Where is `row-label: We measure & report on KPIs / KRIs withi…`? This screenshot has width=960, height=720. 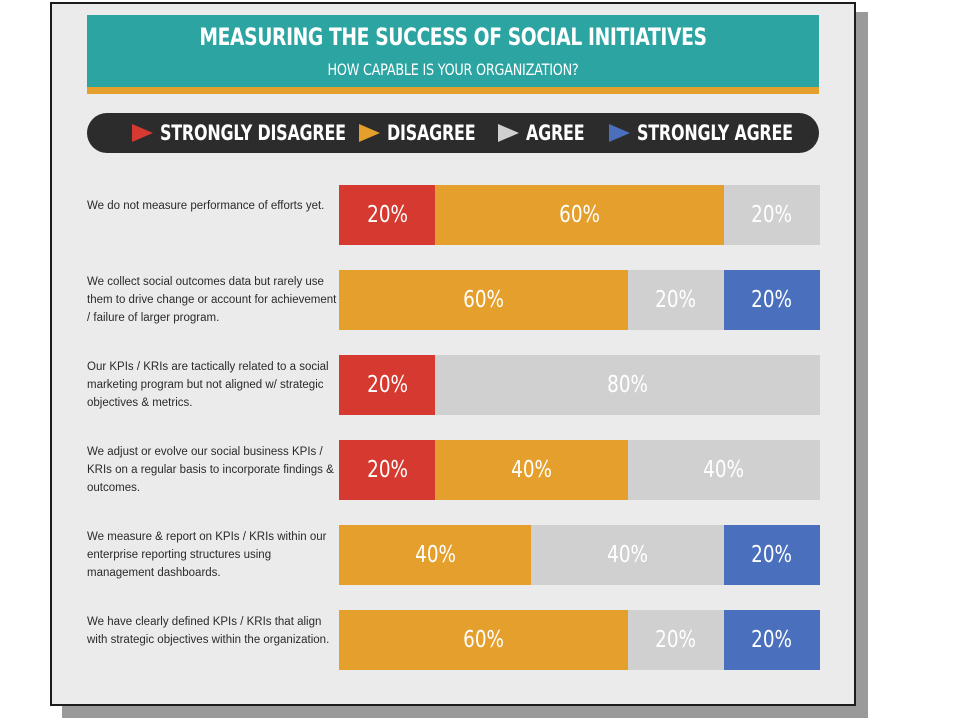 row-label: We measure & report on KPIs / KRIs withi… is located at coordinates (207, 555).